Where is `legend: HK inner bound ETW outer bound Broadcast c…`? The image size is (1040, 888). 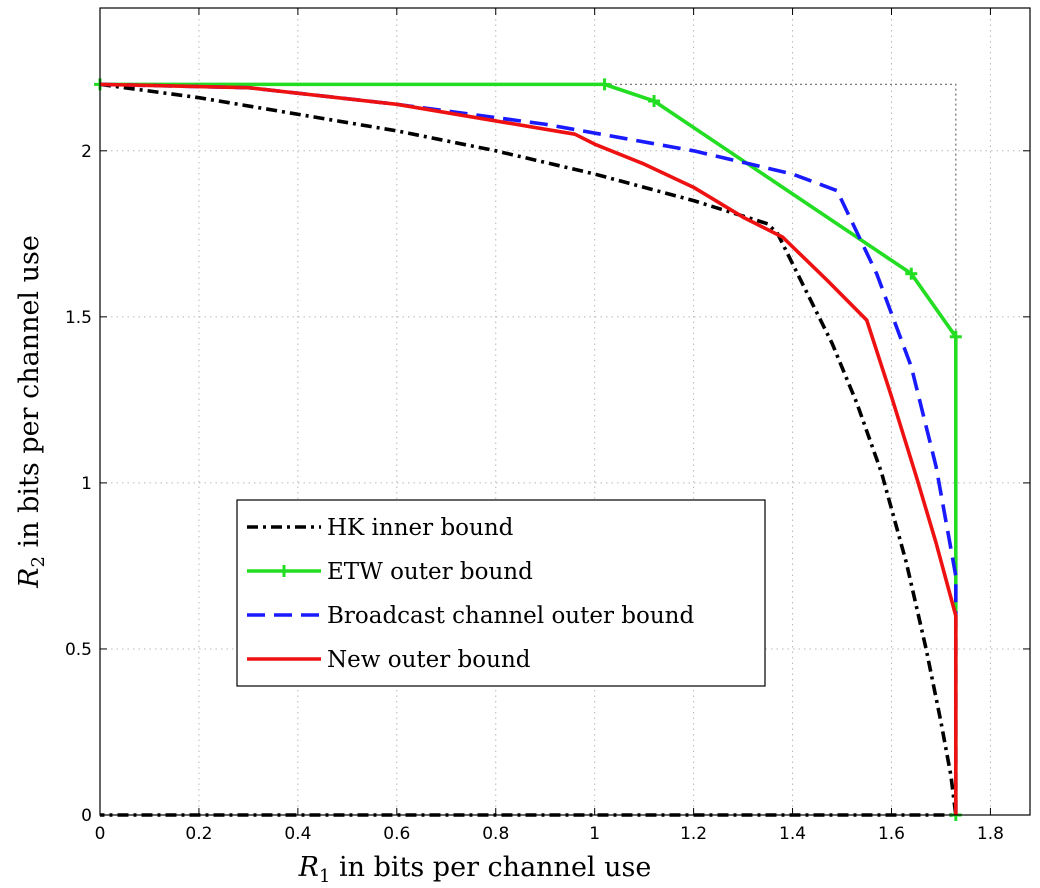 legend: HK inner bound ETW outer bound Broadcast c… is located at coordinates (501, 593).